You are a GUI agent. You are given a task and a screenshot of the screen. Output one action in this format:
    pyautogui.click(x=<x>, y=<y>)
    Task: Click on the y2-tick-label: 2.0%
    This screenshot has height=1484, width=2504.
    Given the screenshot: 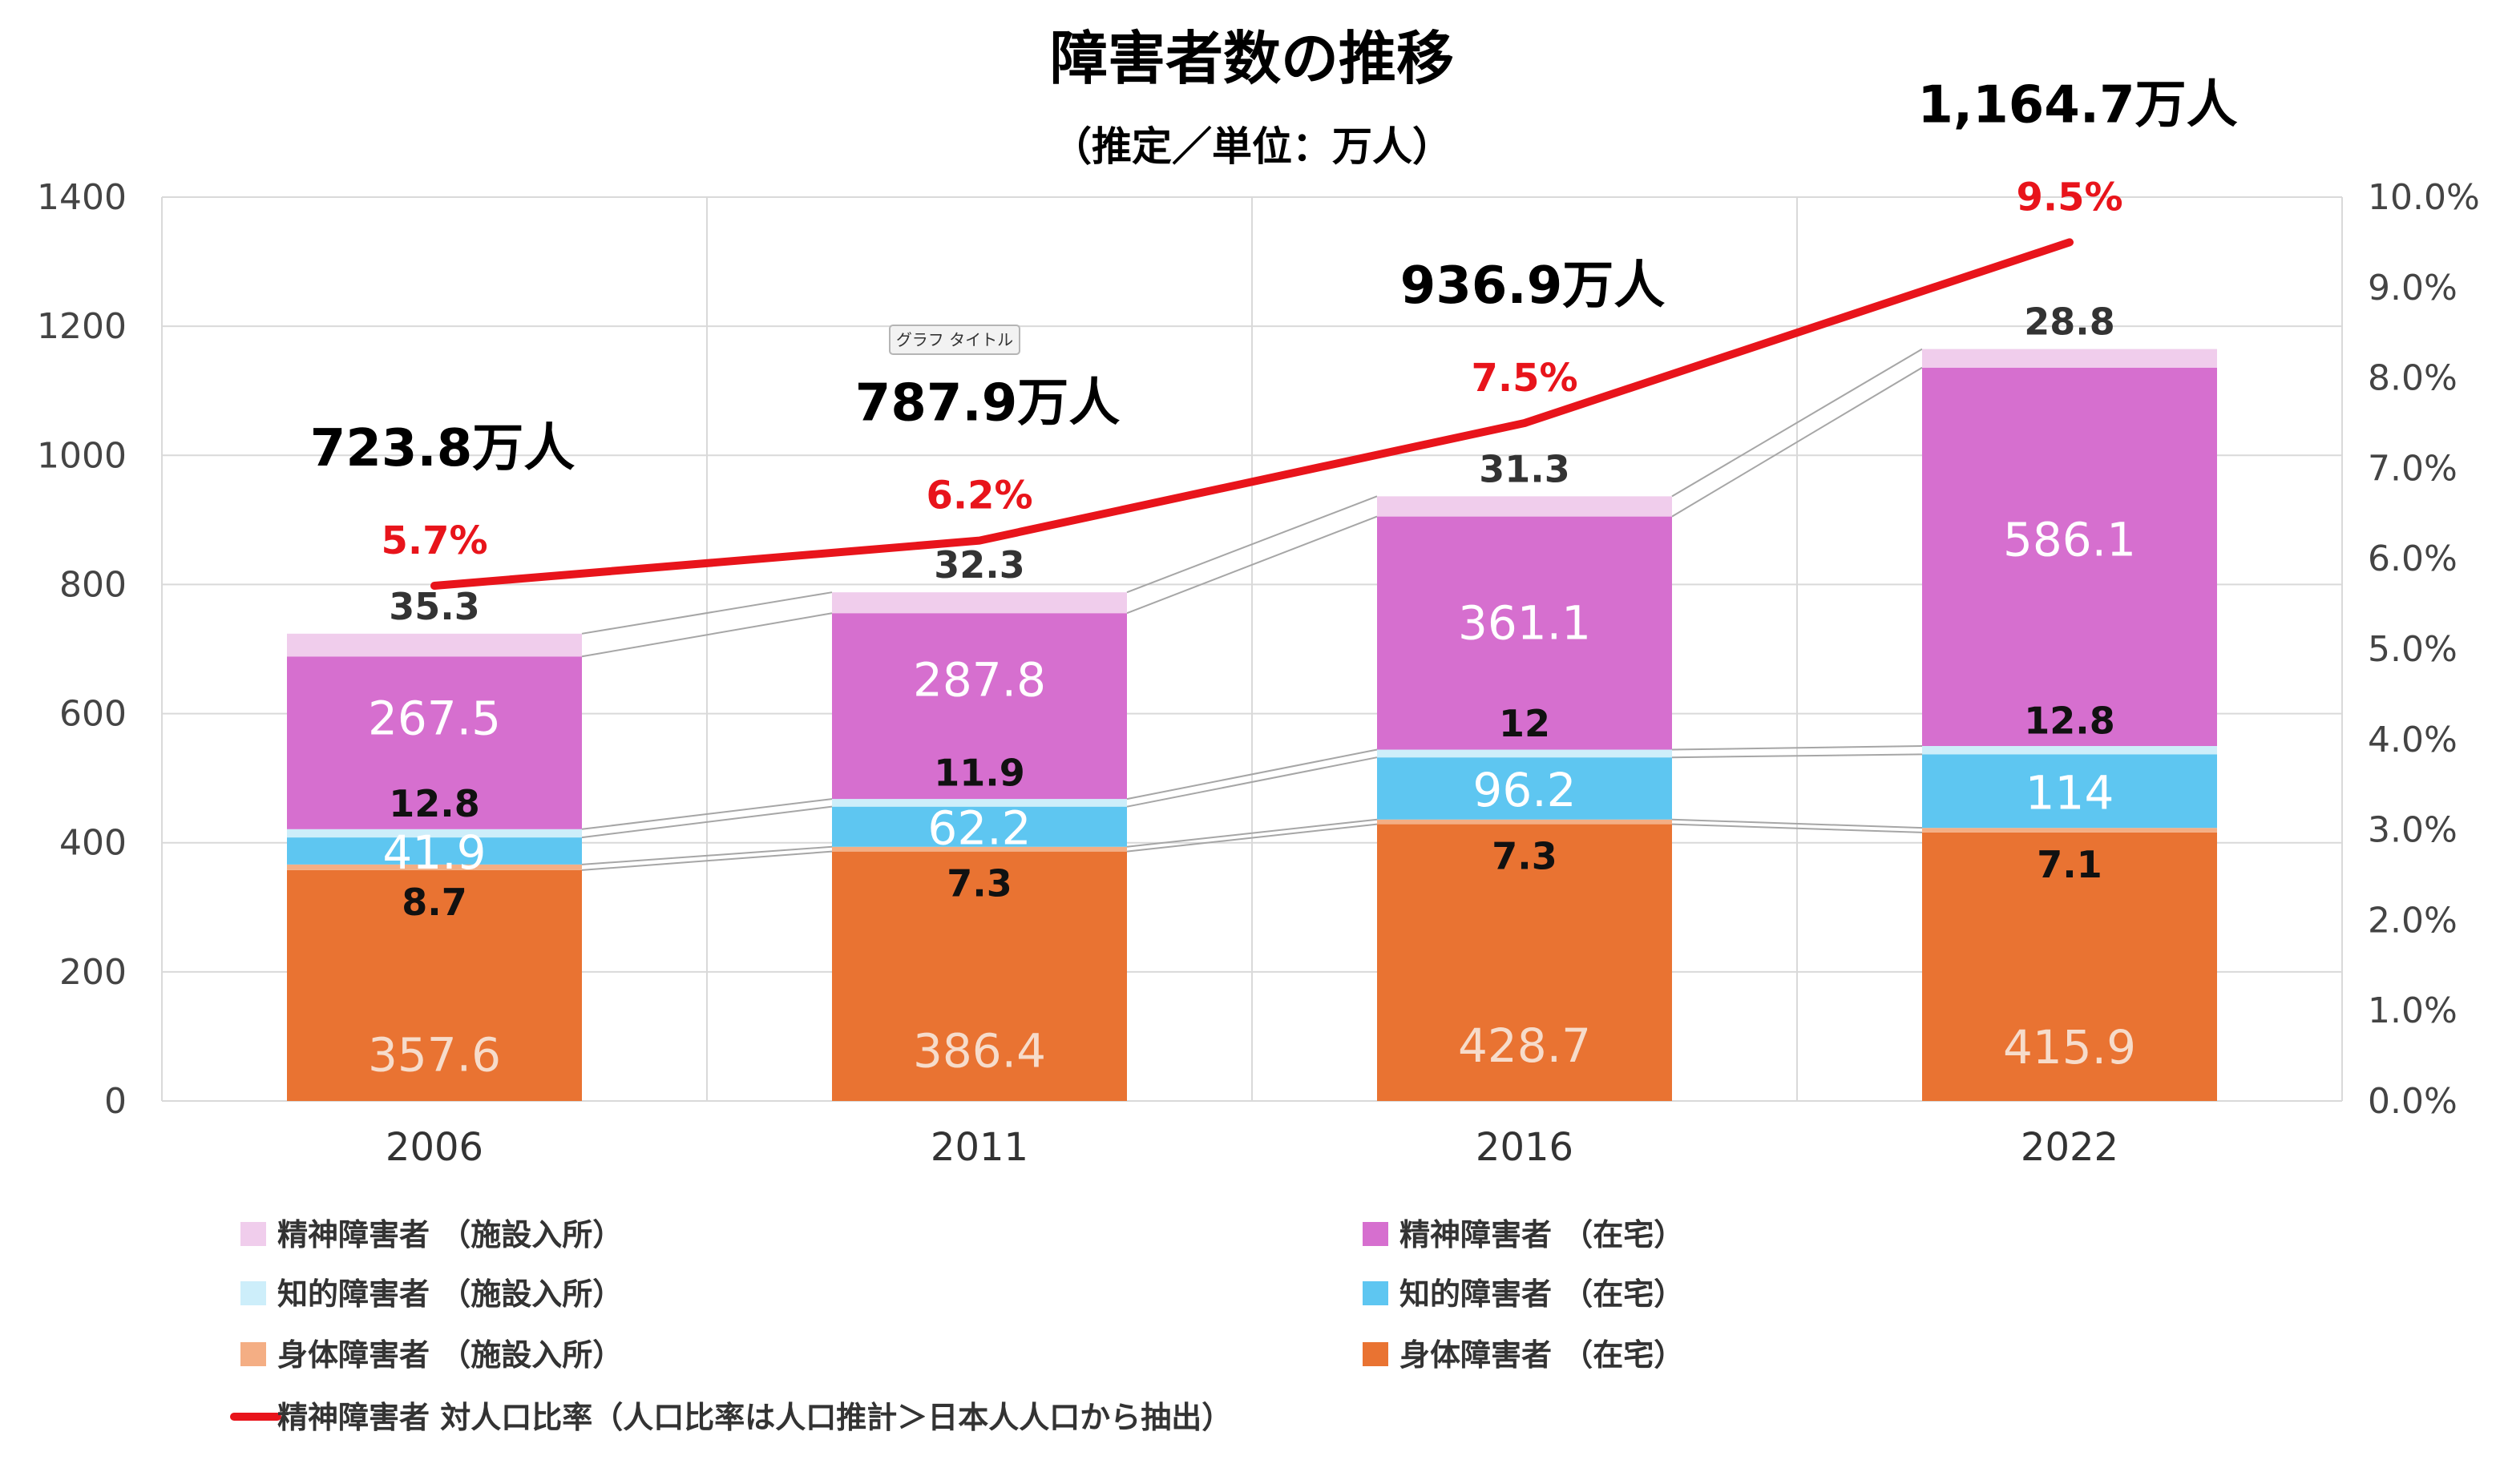 What is the action you would take?
    pyautogui.click(x=2413, y=921)
    